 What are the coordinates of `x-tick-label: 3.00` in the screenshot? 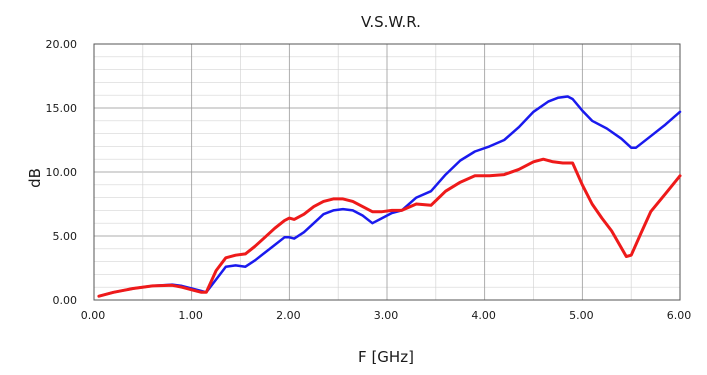 It's located at (386, 315).